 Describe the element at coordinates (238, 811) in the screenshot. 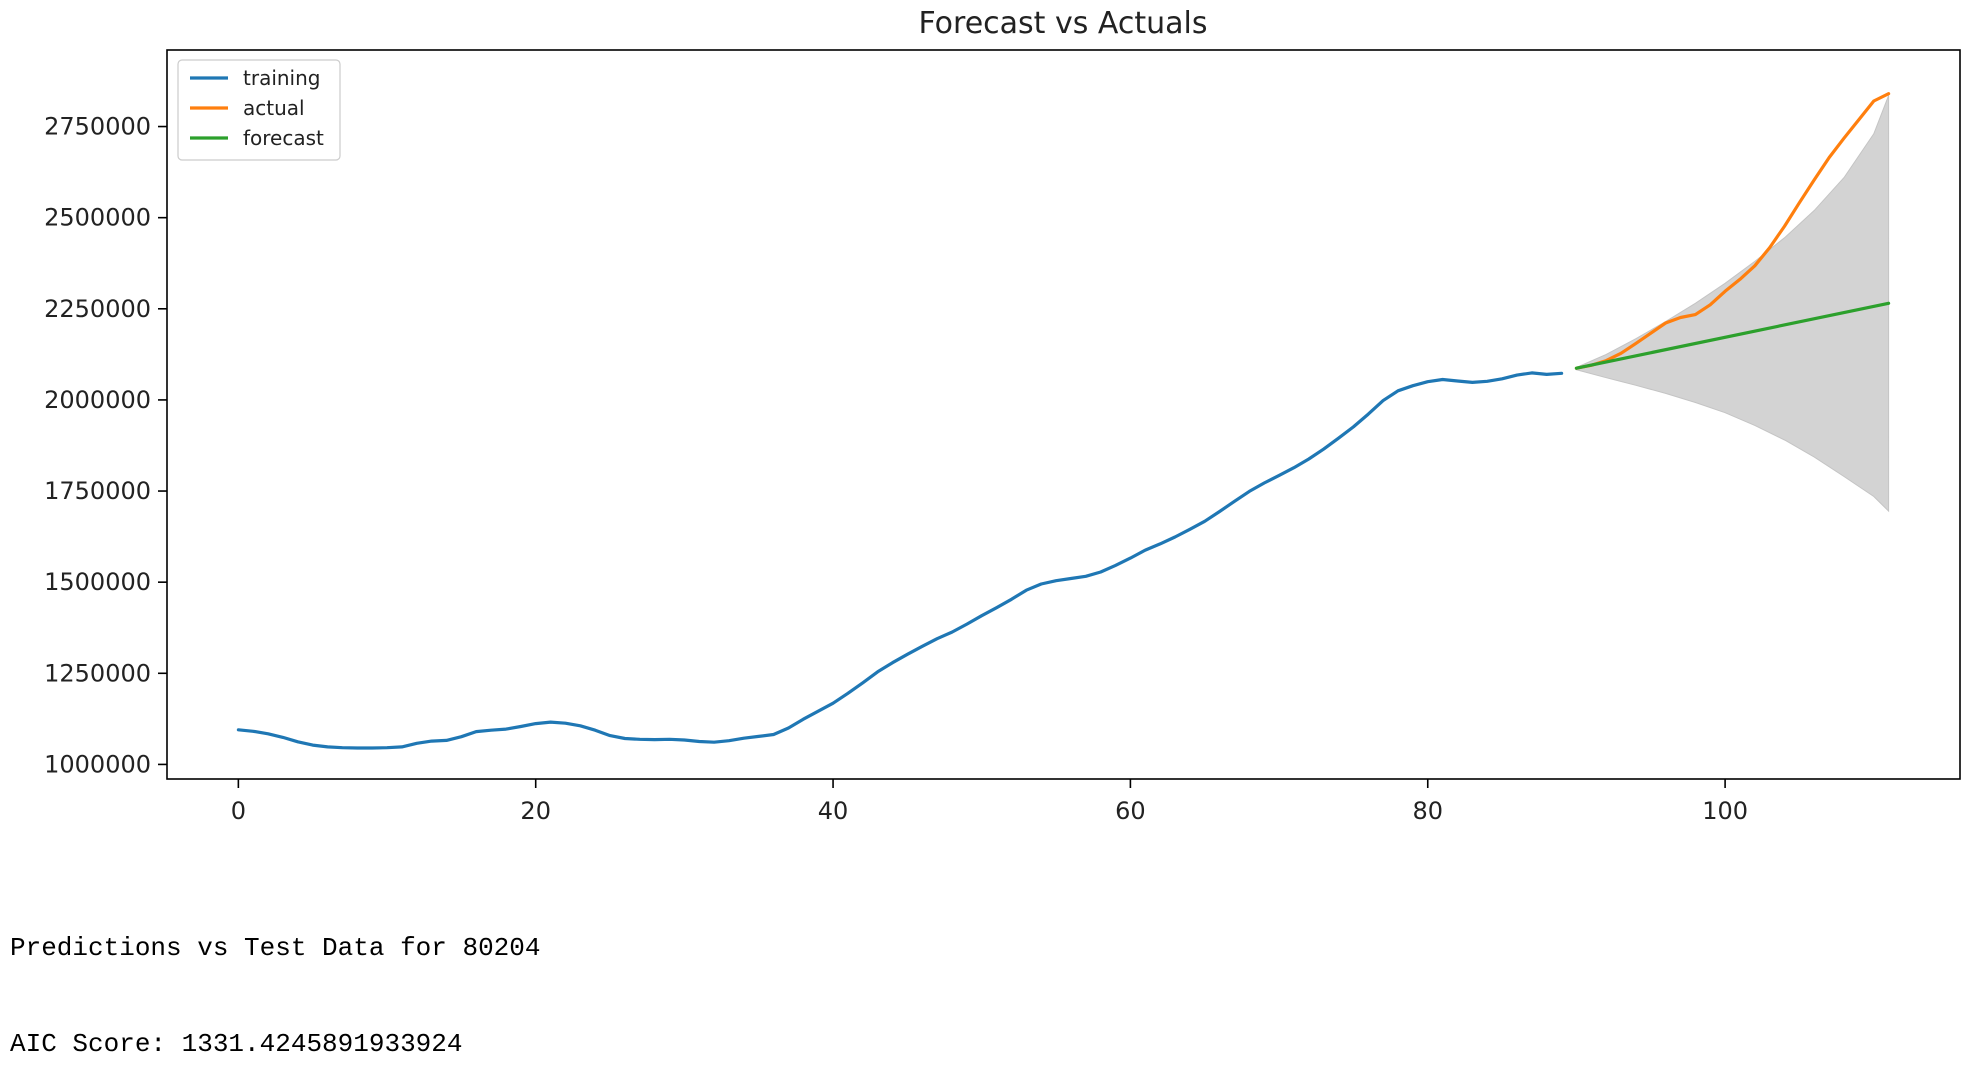

I see `x-tick-label: 0` at that location.